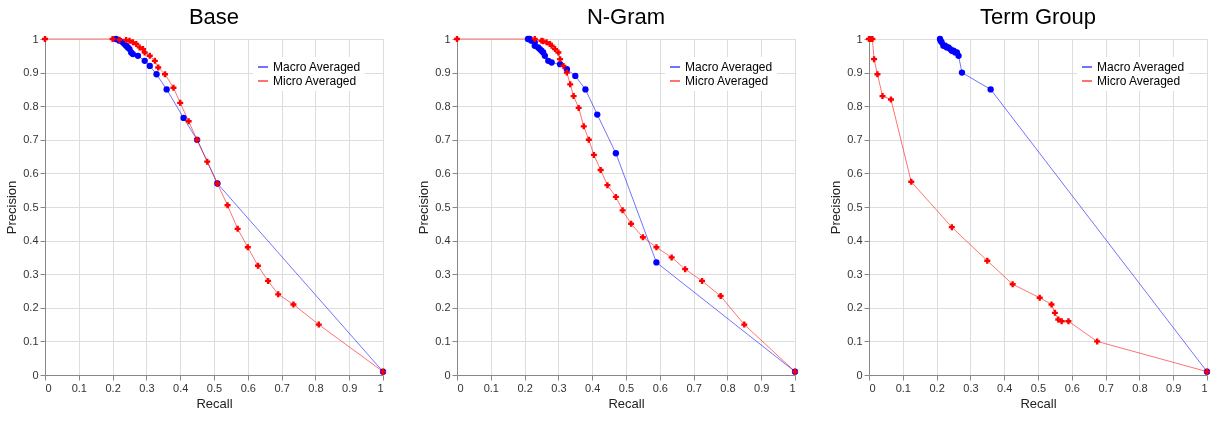 The height and width of the screenshot is (441, 1229). What do you see at coordinates (626, 16) in the screenshot?
I see `chart-title: N-Gram` at bounding box center [626, 16].